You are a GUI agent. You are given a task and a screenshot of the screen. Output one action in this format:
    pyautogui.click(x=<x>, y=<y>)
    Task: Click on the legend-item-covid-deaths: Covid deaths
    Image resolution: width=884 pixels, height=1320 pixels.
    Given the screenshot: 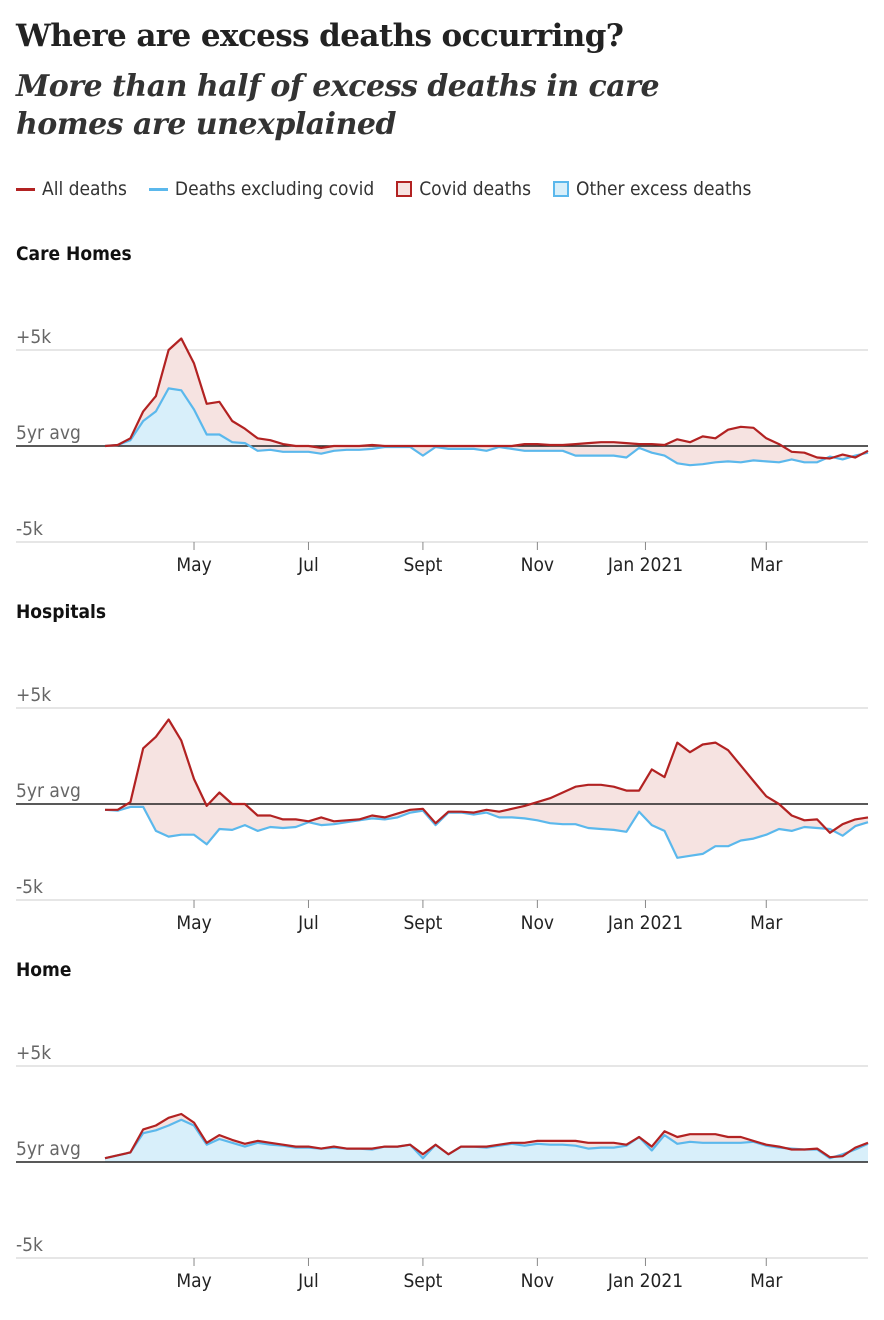 What is the action you would take?
    pyautogui.click(x=463, y=189)
    